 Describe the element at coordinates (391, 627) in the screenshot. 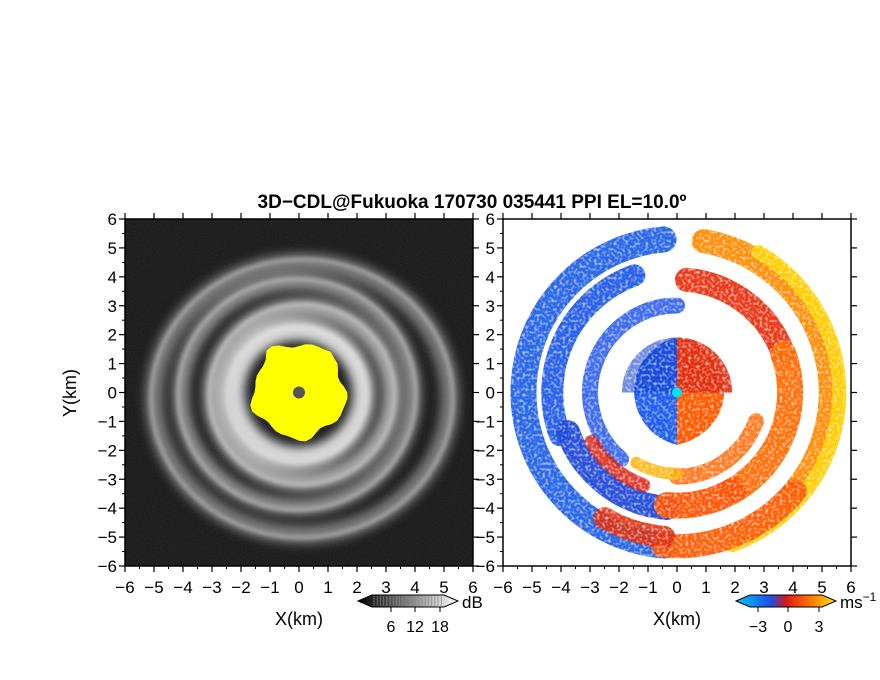

I see `colorbar-tick-label: 6` at that location.